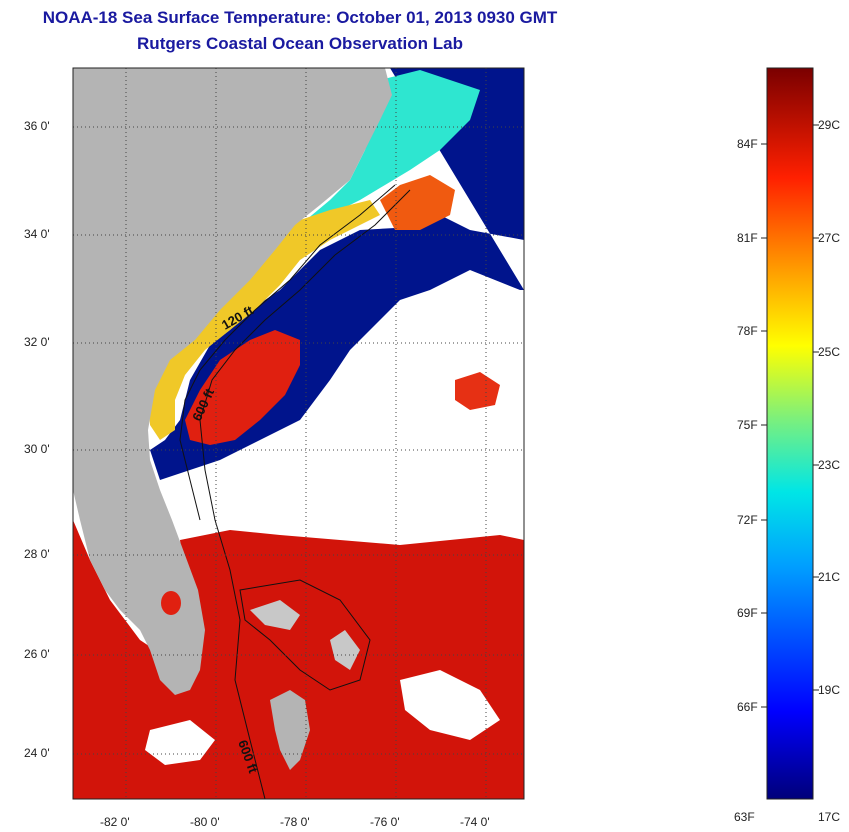 The width and height of the screenshot is (849, 832). What do you see at coordinates (790, 416) in the screenshot?
I see `colorbar-ticks` at bounding box center [790, 416].